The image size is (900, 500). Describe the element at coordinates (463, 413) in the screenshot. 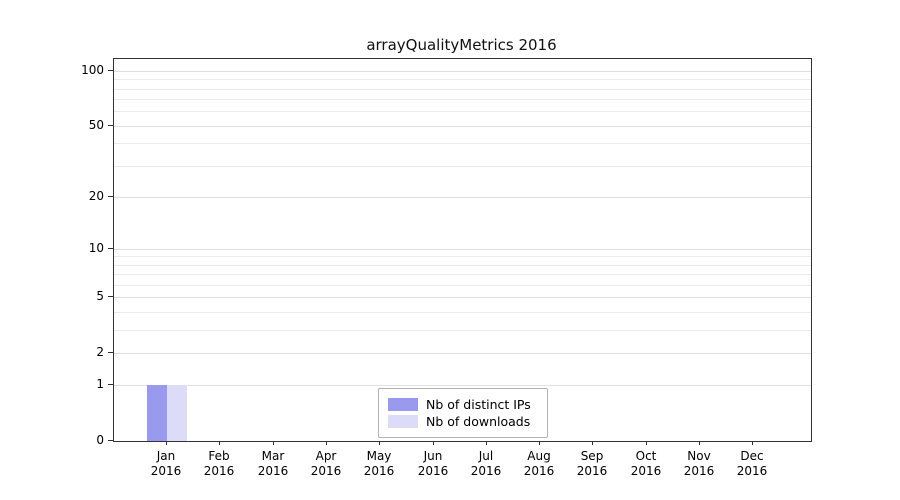

I see `legend: Nb of distinct IPs Nb of downloads` at that location.